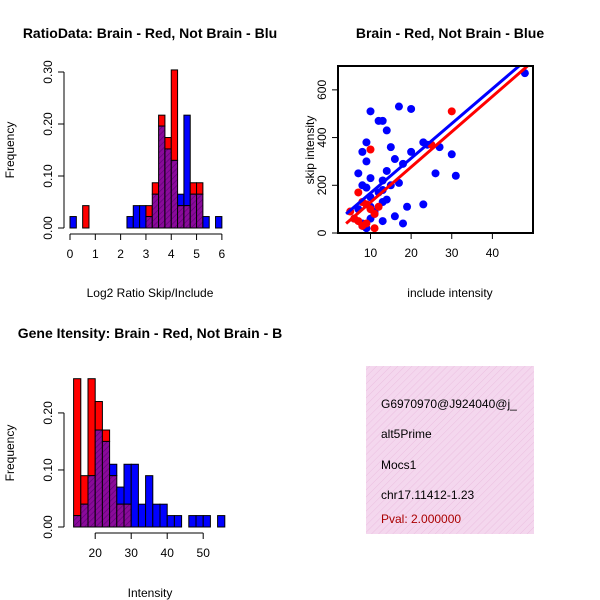 The width and height of the screenshot is (600, 600). Describe the element at coordinates (450, 33) in the screenshot. I see `scatter-title: Brain - Red, Not Brain - Blue` at that location.